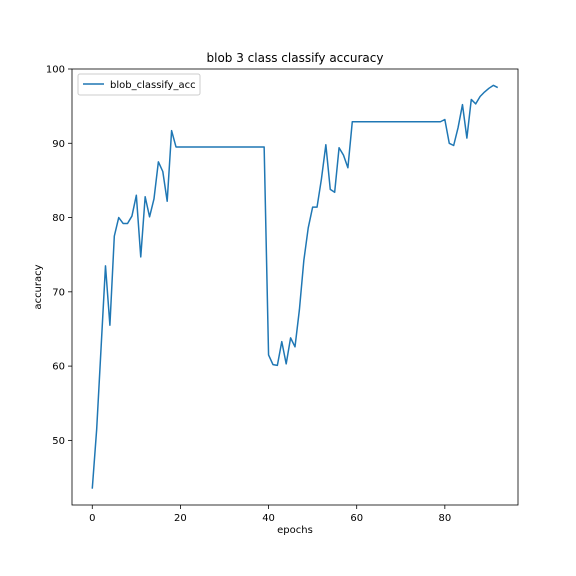 The width and height of the screenshot is (576, 576). I want to click on y-axis-label: accuracy, so click(38, 286).